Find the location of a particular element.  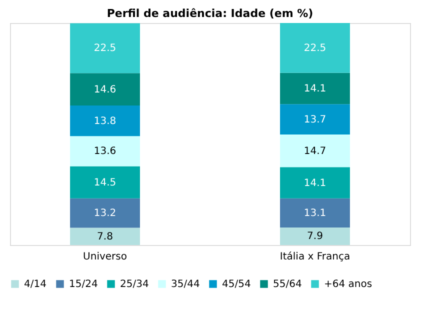

data-label: 14.6 is located at coordinates (105, 90).